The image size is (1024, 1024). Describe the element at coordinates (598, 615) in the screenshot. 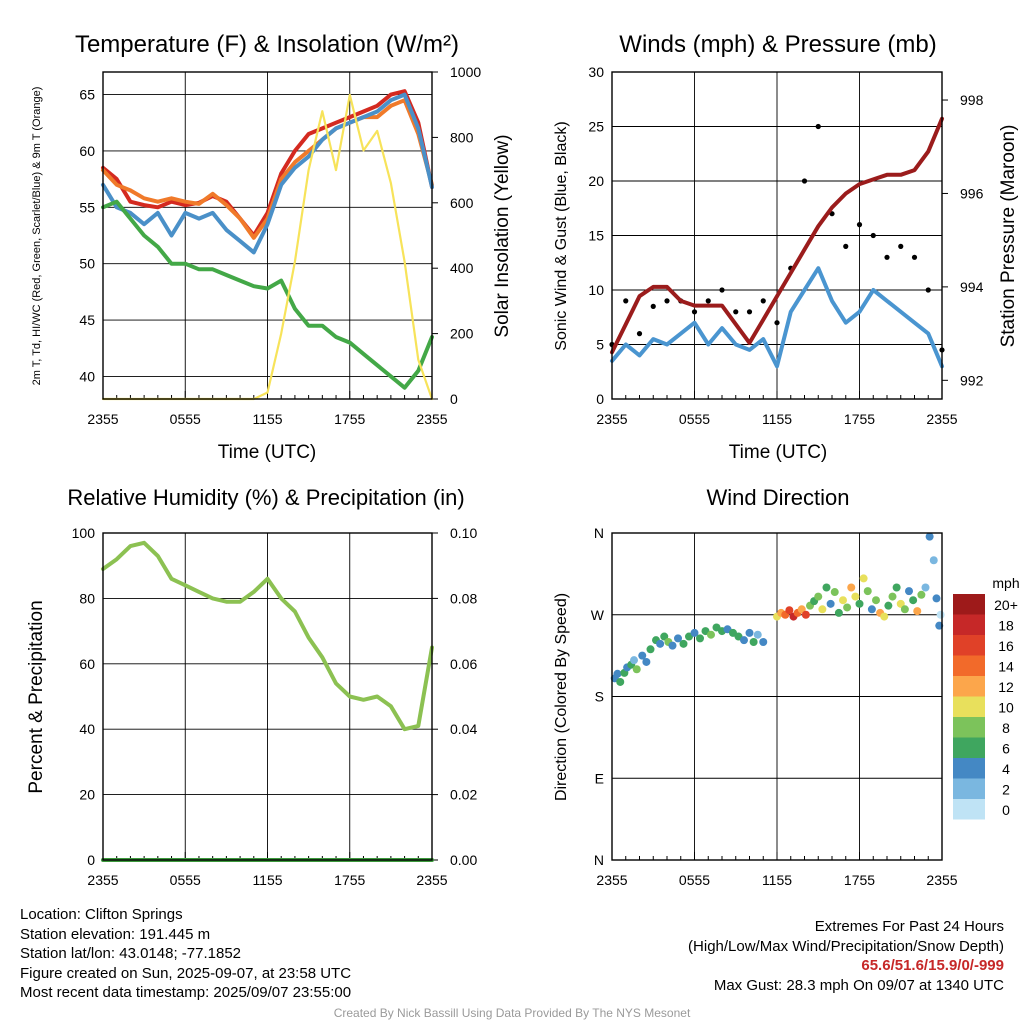

I see `direction-ytick-label: W` at that location.